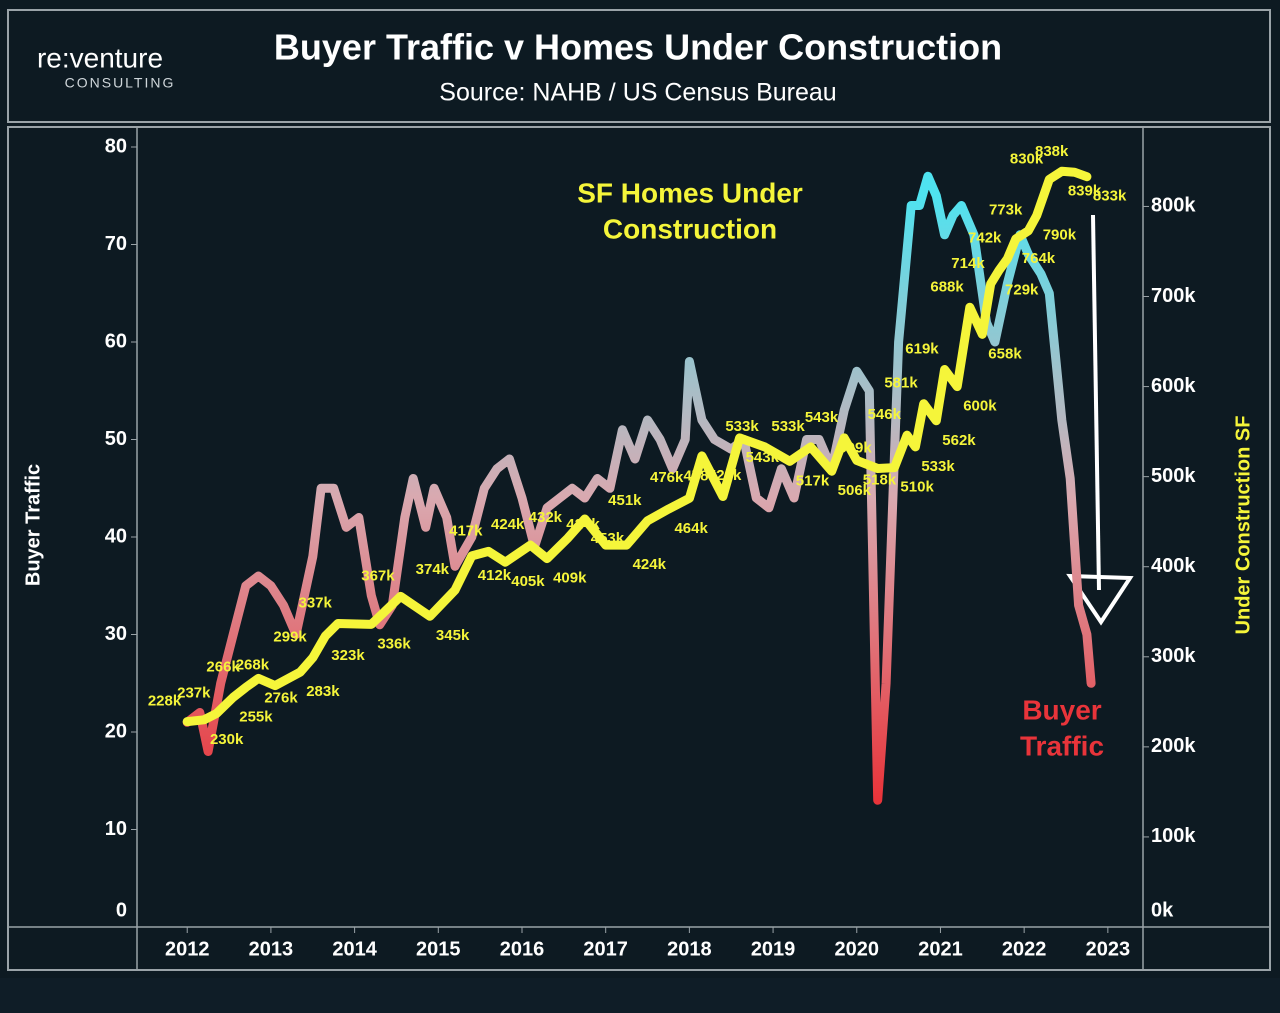 The height and width of the screenshot is (1013, 1280). Describe the element at coordinates (1006, 210) in the screenshot. I see `data-label: 773k` at that location.